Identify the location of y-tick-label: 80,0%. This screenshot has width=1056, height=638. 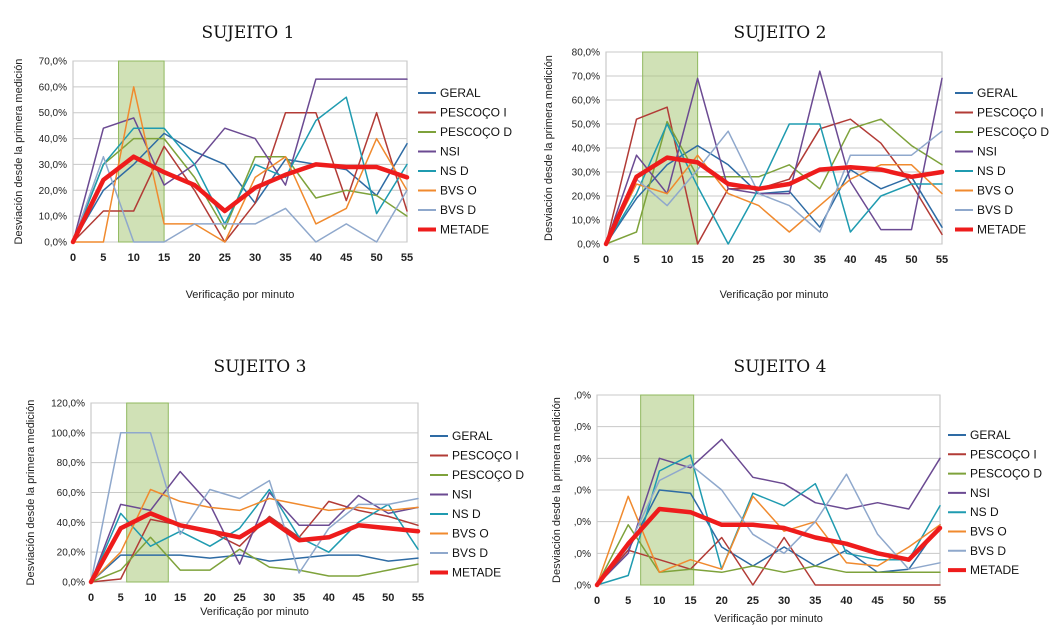
(71, 463).